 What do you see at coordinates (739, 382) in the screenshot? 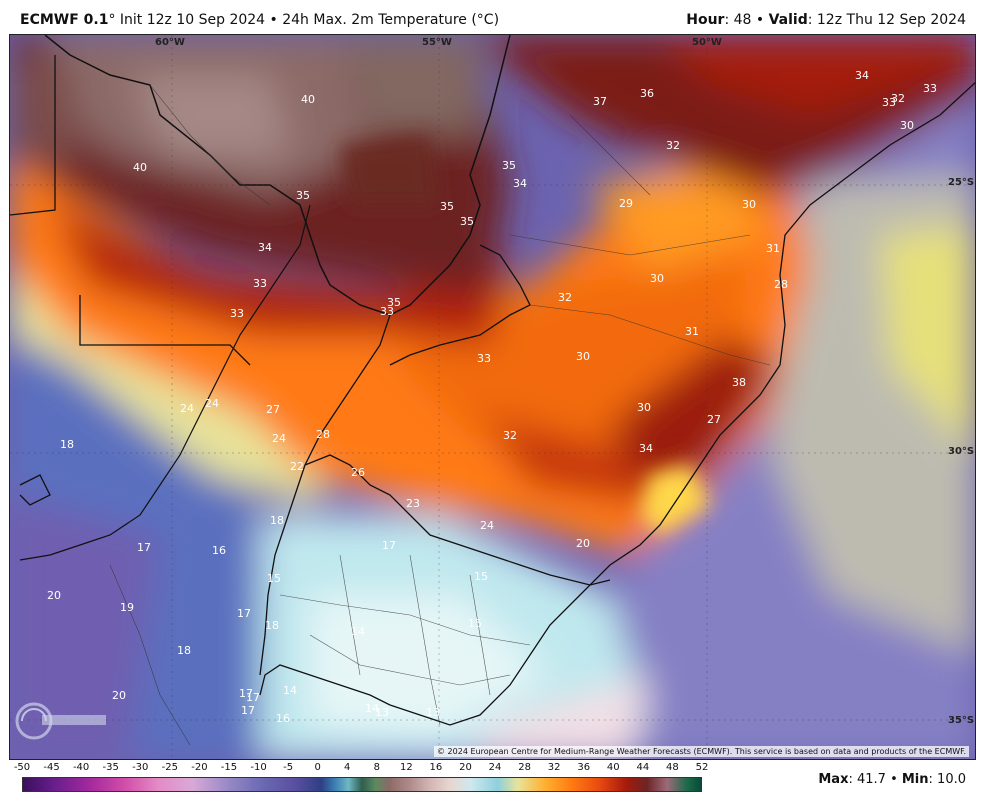
I see `temp-label: 38` at bounding box center [739, 382].